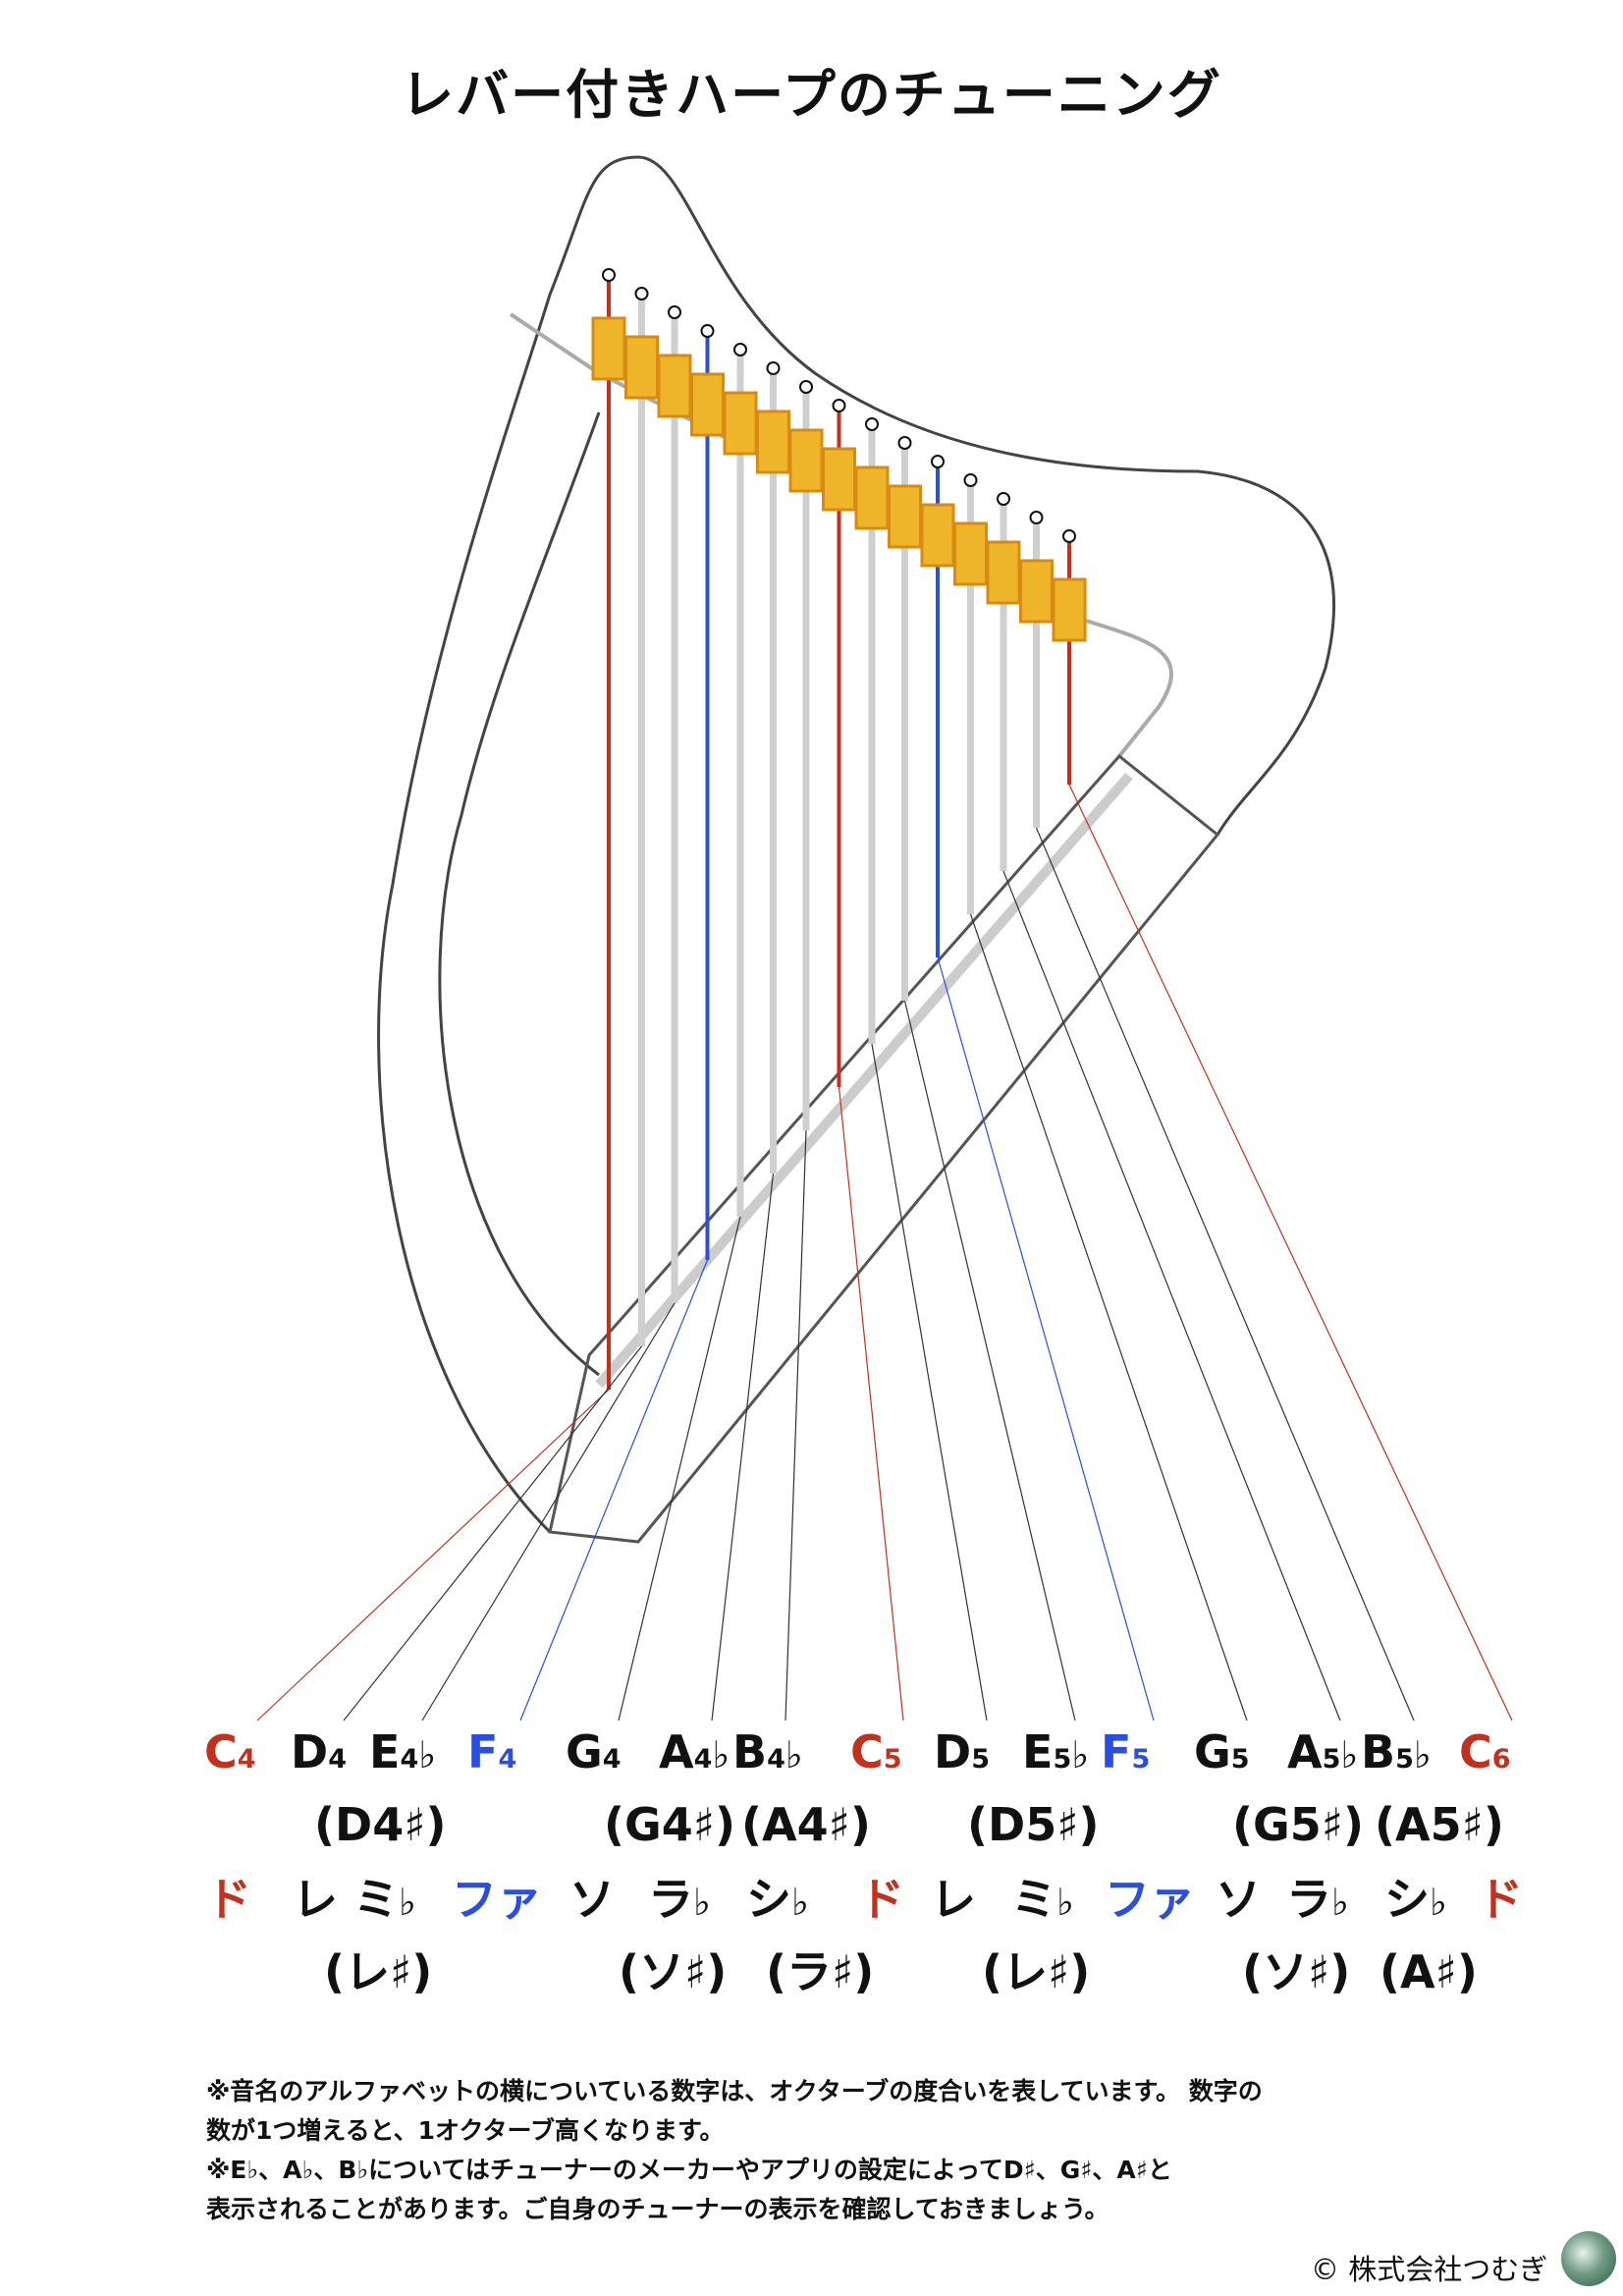 This screenshot has width=1623, height=2296. I want to click on pointer-line-F4, so click(614, 1490).